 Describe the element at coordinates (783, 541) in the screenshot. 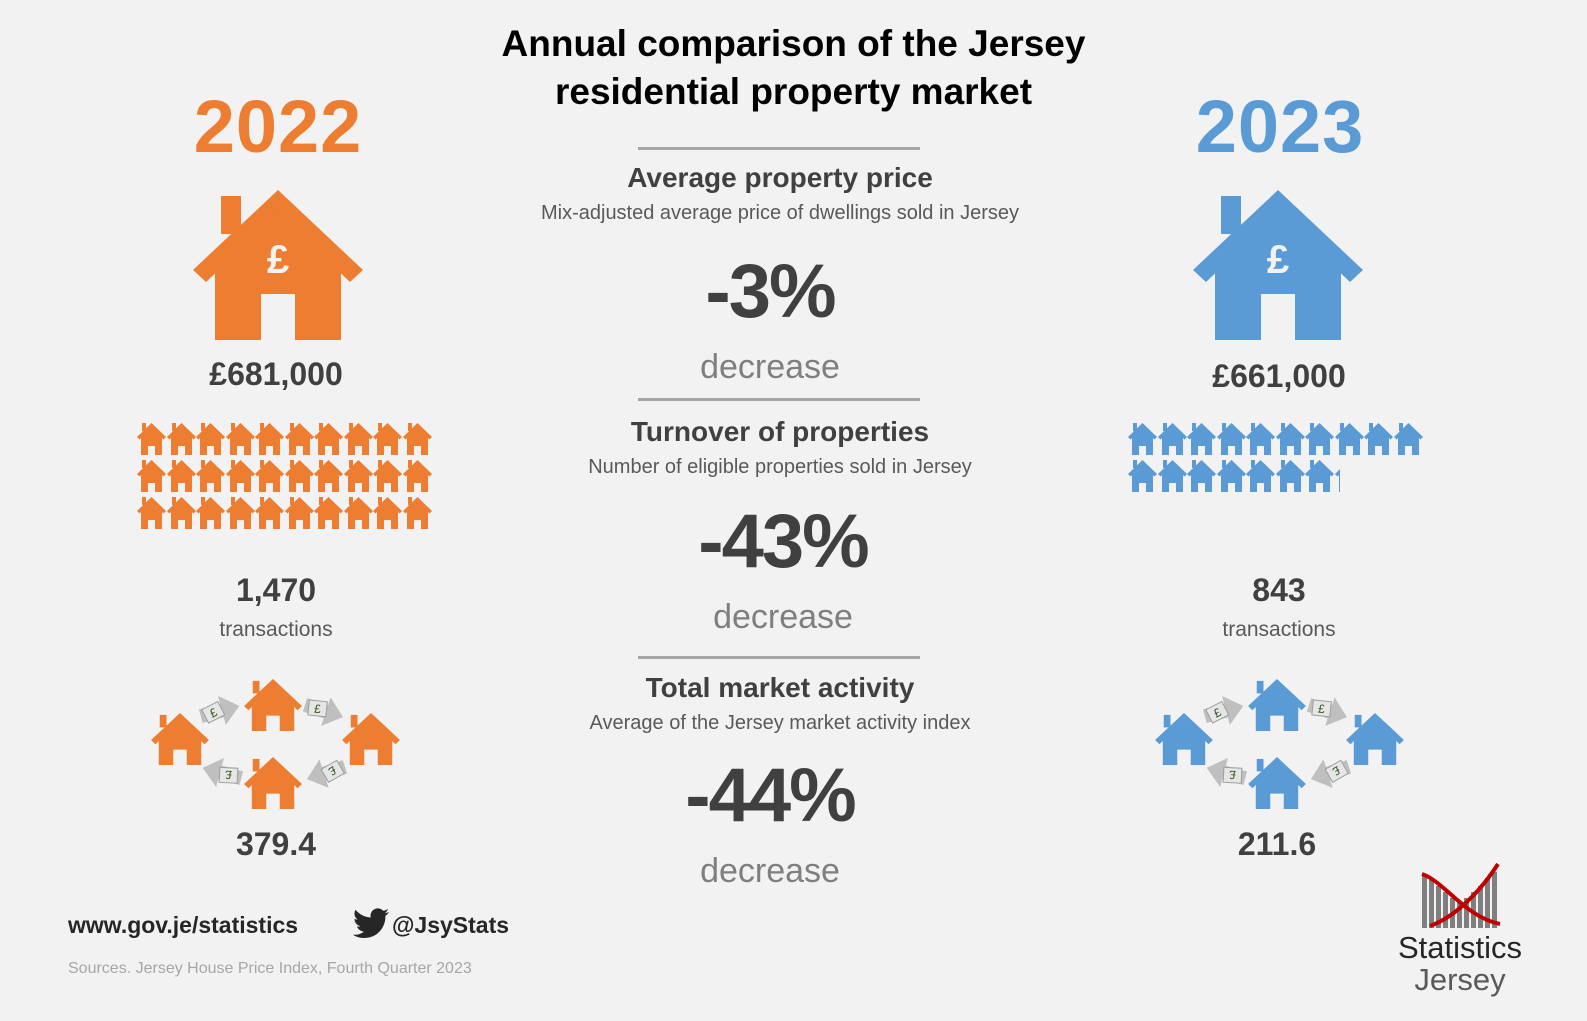

I see `change-turnover: -43%` at that location.